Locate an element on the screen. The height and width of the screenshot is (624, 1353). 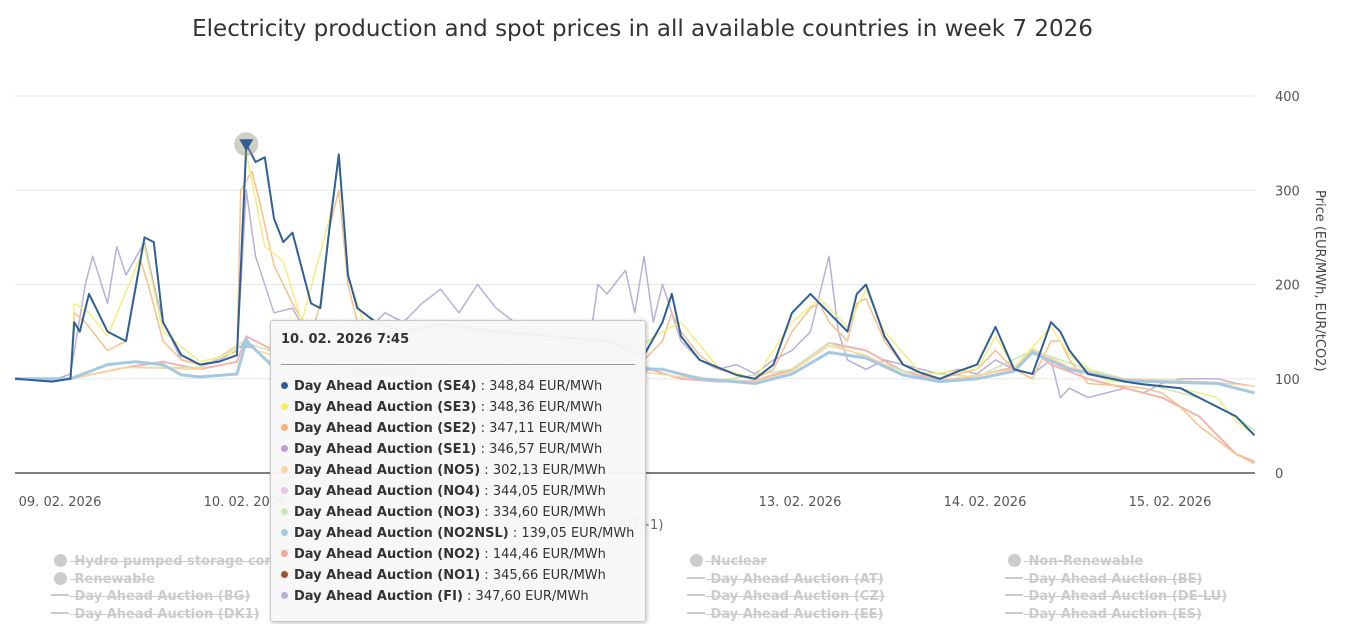
legend-item: Day Ahead Auction (DK1) is located at coordinates (155, 614).